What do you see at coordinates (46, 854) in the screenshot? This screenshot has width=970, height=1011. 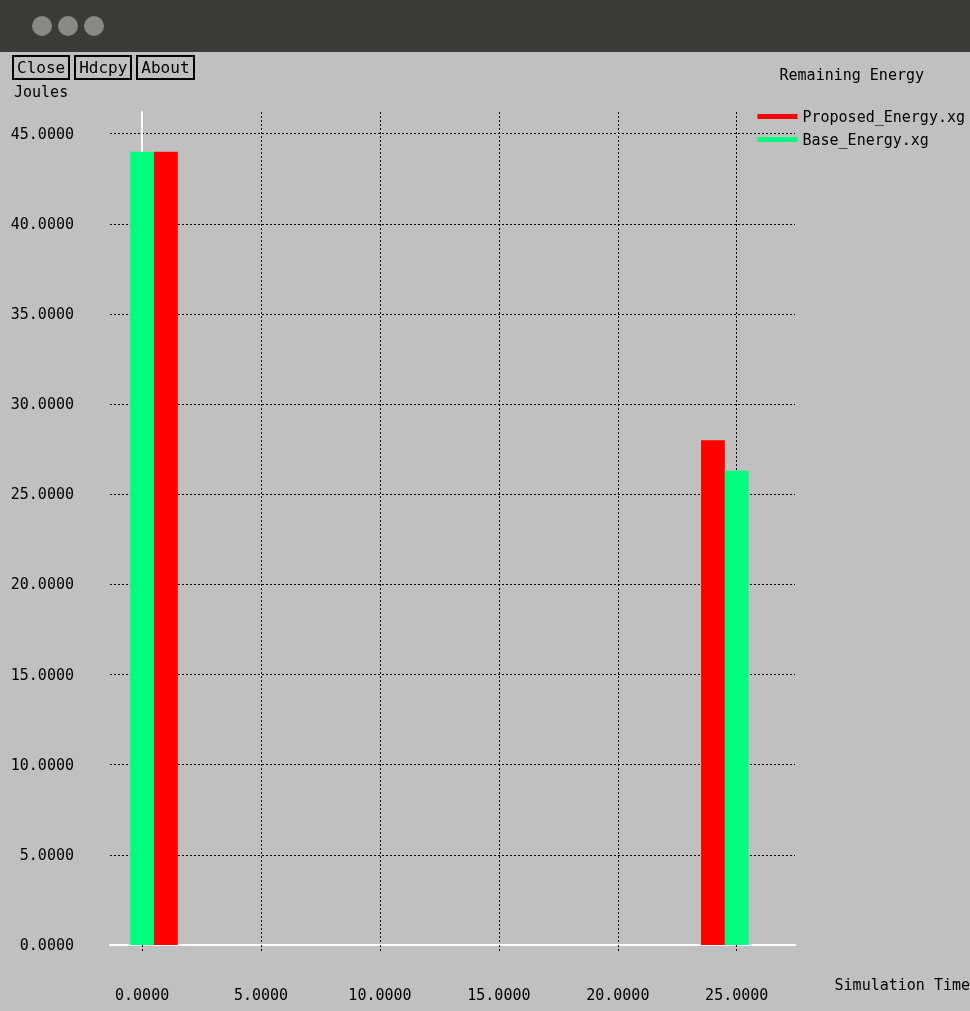 I see `y-tick-label: 5.0000` at bounding box center [46, 854].